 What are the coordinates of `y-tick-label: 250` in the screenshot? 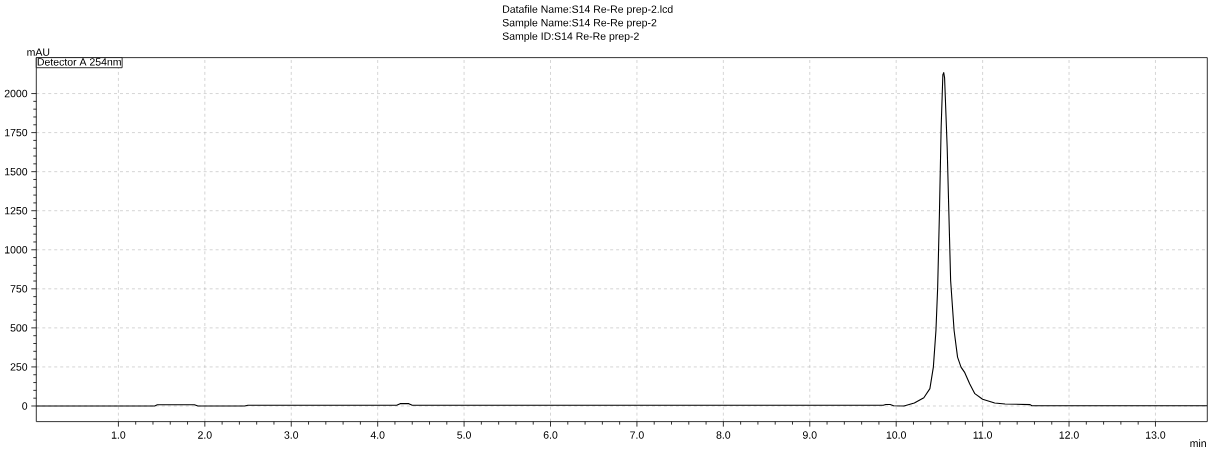 It's located at (19, 367).